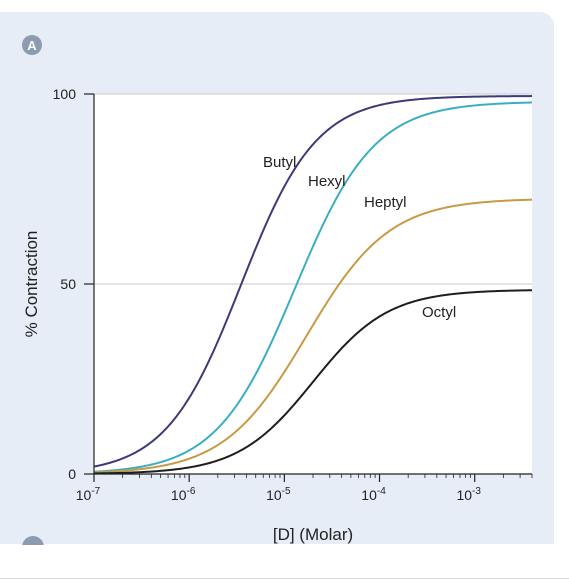 The image size is (569, 588). What do you see at coordinates (313, 534) in the screenshot?
I see `x-axis-label: [D] (Molar)` at bounding box center [313, 534].